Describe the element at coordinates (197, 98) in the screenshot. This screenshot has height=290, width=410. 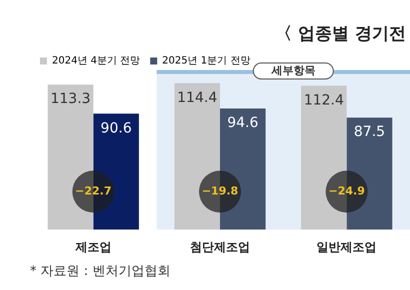
I see `data-label: 114.4` at that location.